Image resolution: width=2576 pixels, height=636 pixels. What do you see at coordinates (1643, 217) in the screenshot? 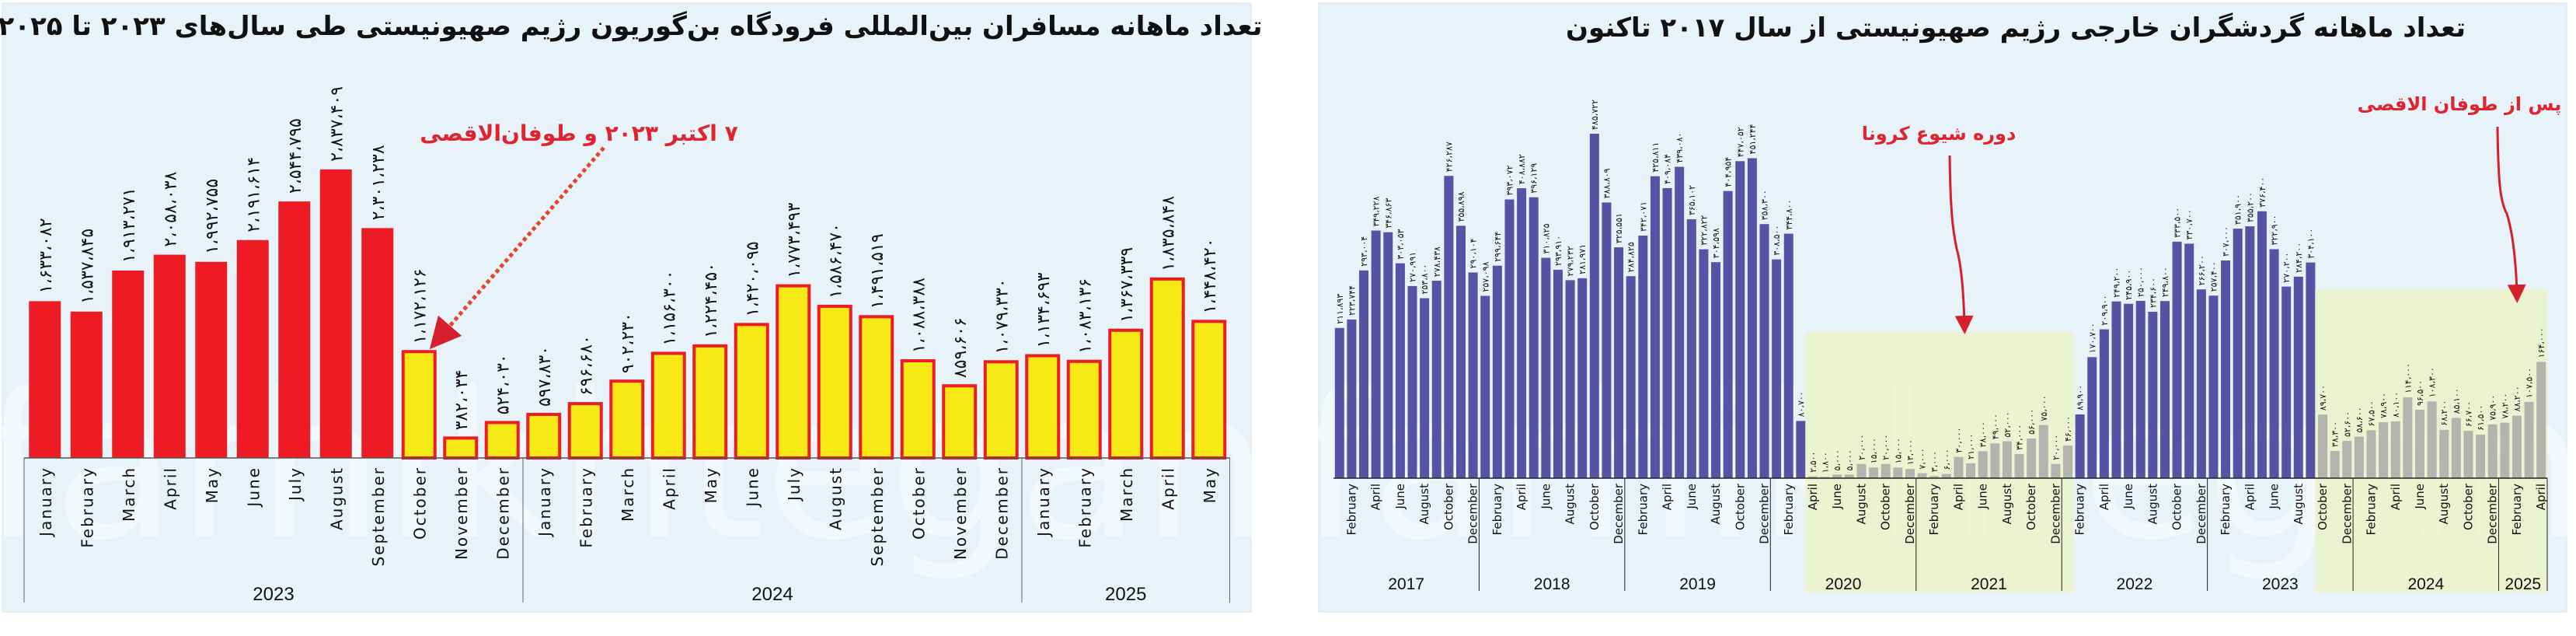
I see `value-label: ۳۴۲،۰۷۱` at bounding box center [1643, 217].